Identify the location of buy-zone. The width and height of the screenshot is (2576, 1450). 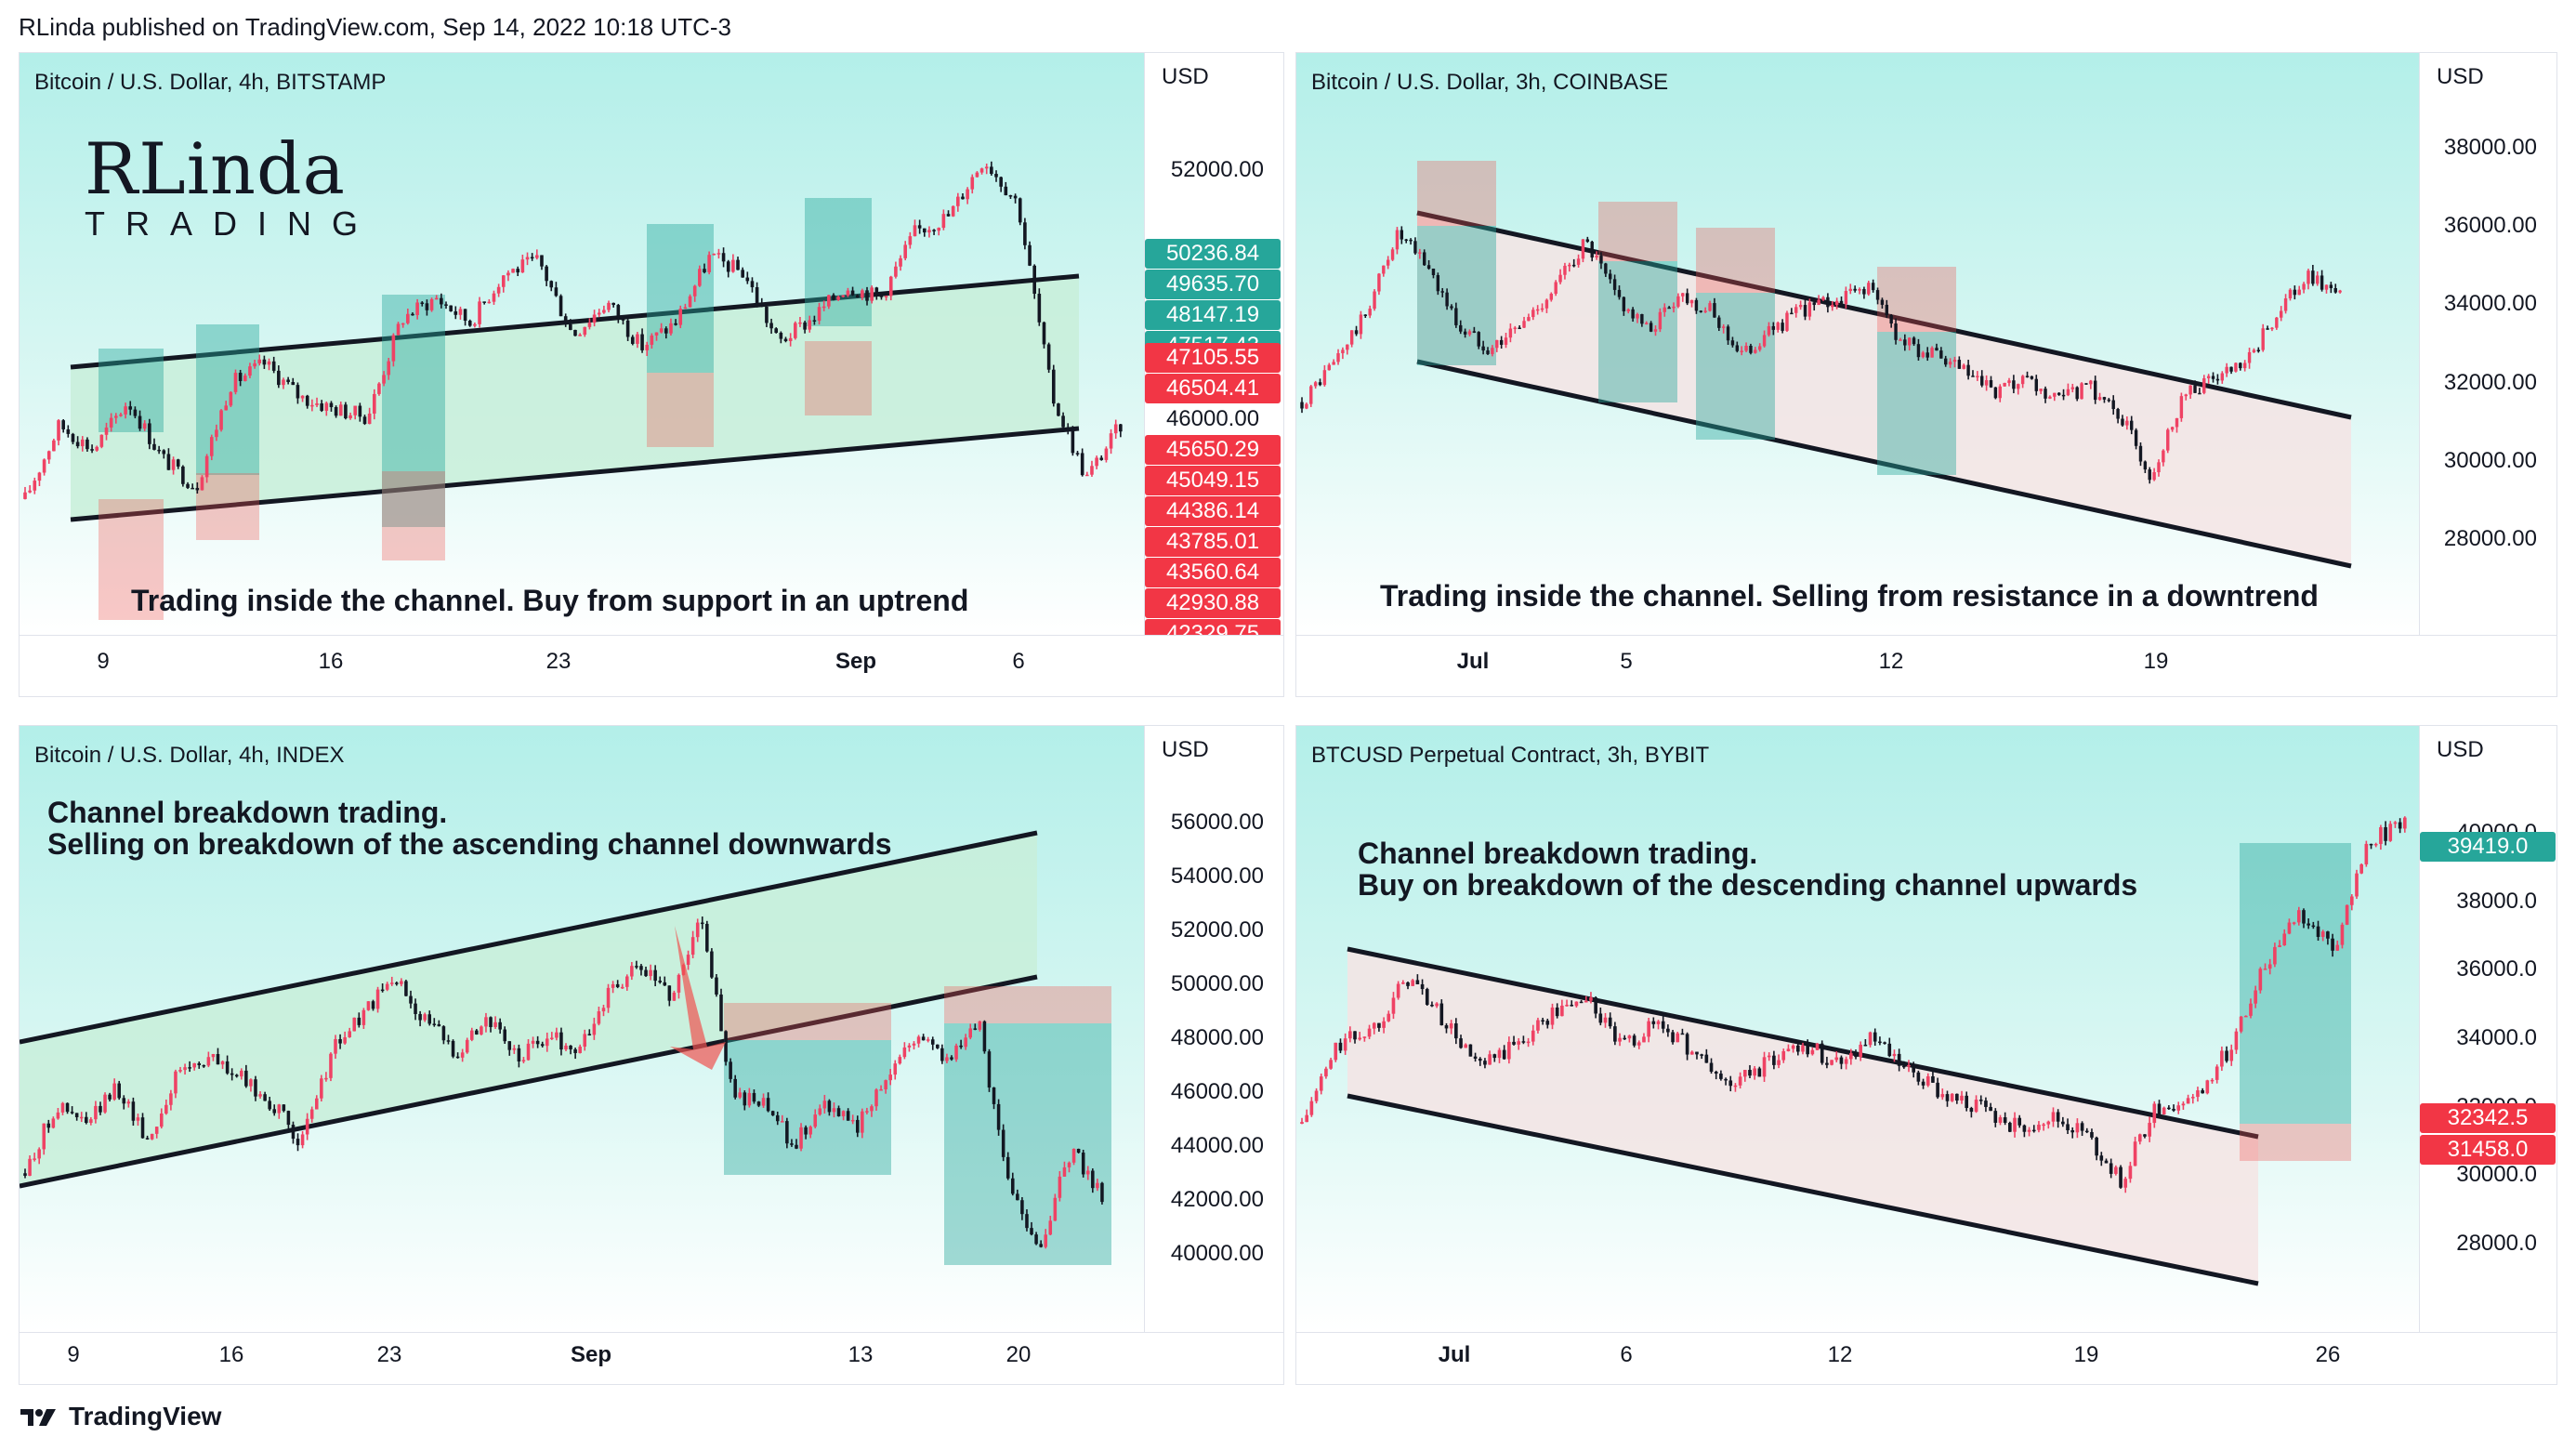
(680, 298).